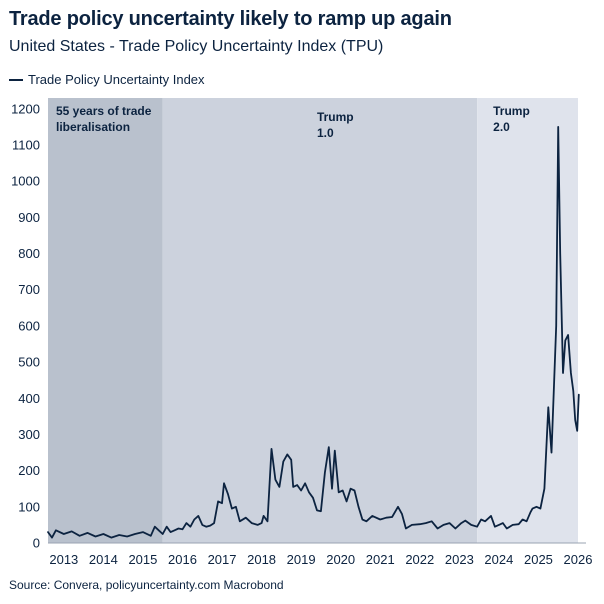  Describe the element at coordinates (29, 506) in the screenshot. I see `y-tick-label: 100` at that location.